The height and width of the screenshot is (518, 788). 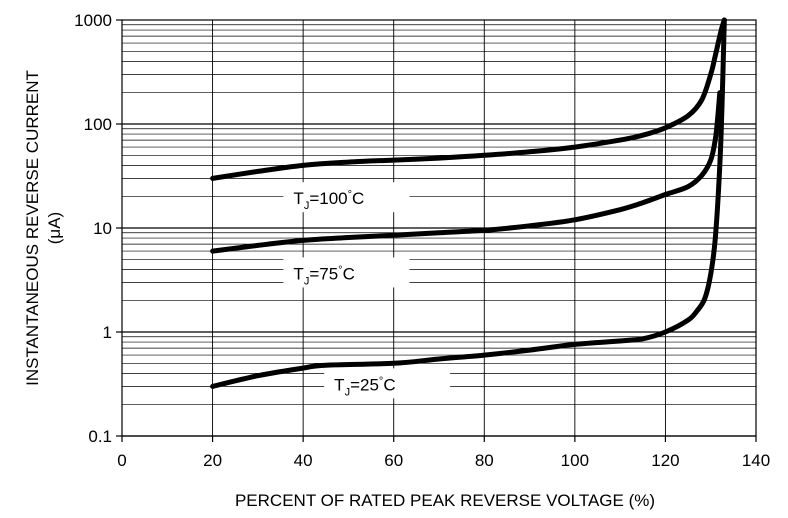 What do you see at coordinates (93, 20) in the screenshot?
I see `y-tick-label: 1000` at bounding box center [93, 20].